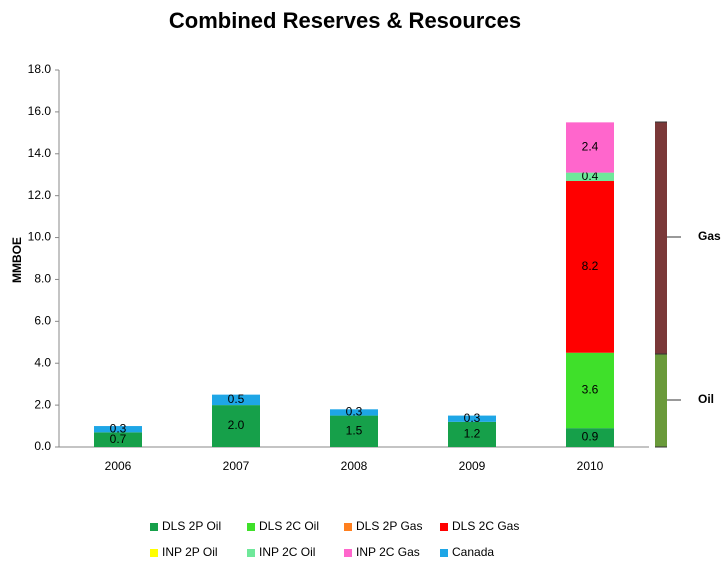  I want to click on data-label: 3.6, so click(590, 390).